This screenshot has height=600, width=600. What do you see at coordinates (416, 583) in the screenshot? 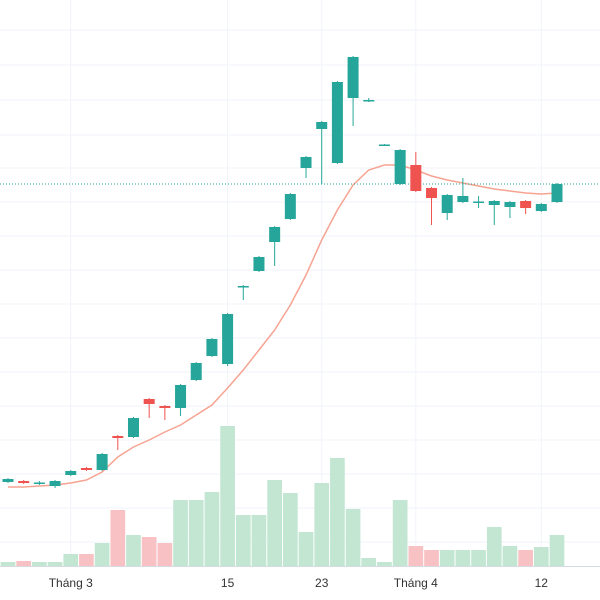
I see `x-tick-label: Tháng 4` at bounding box center [416, 583].